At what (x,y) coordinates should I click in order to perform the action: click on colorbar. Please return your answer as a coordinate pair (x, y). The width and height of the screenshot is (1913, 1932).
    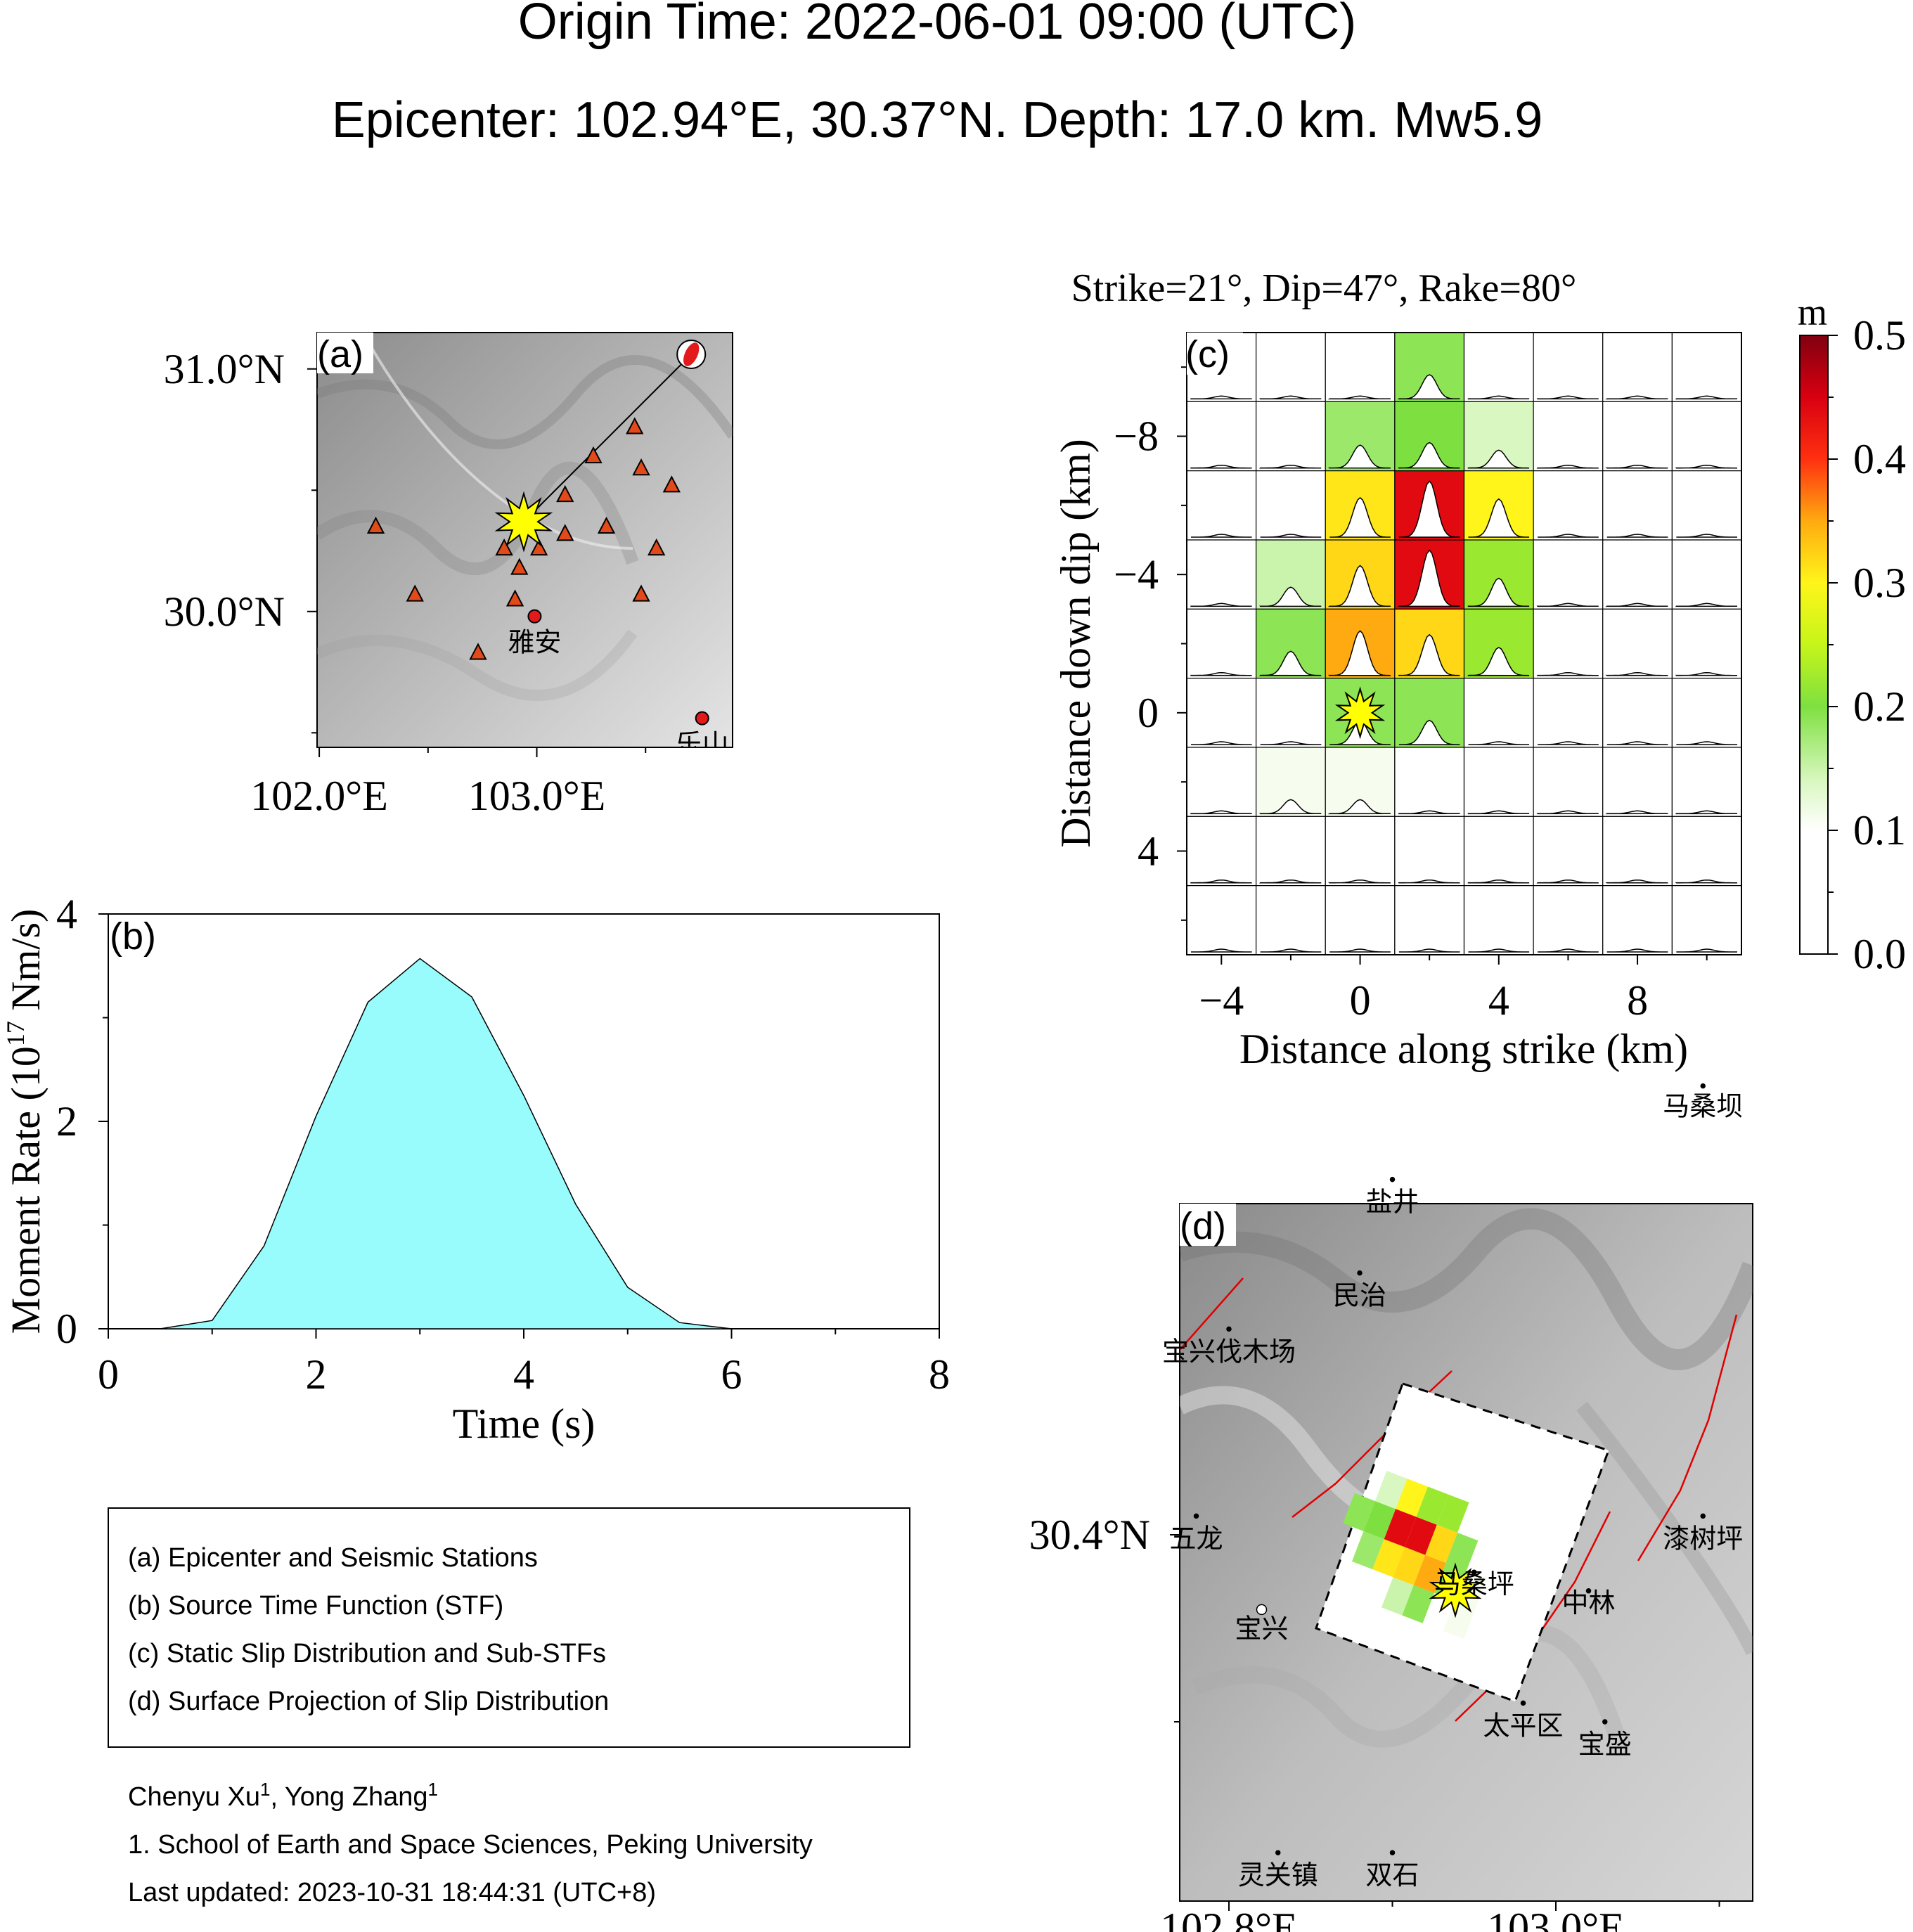
    Looking at the image, I should click on (1814, 645).